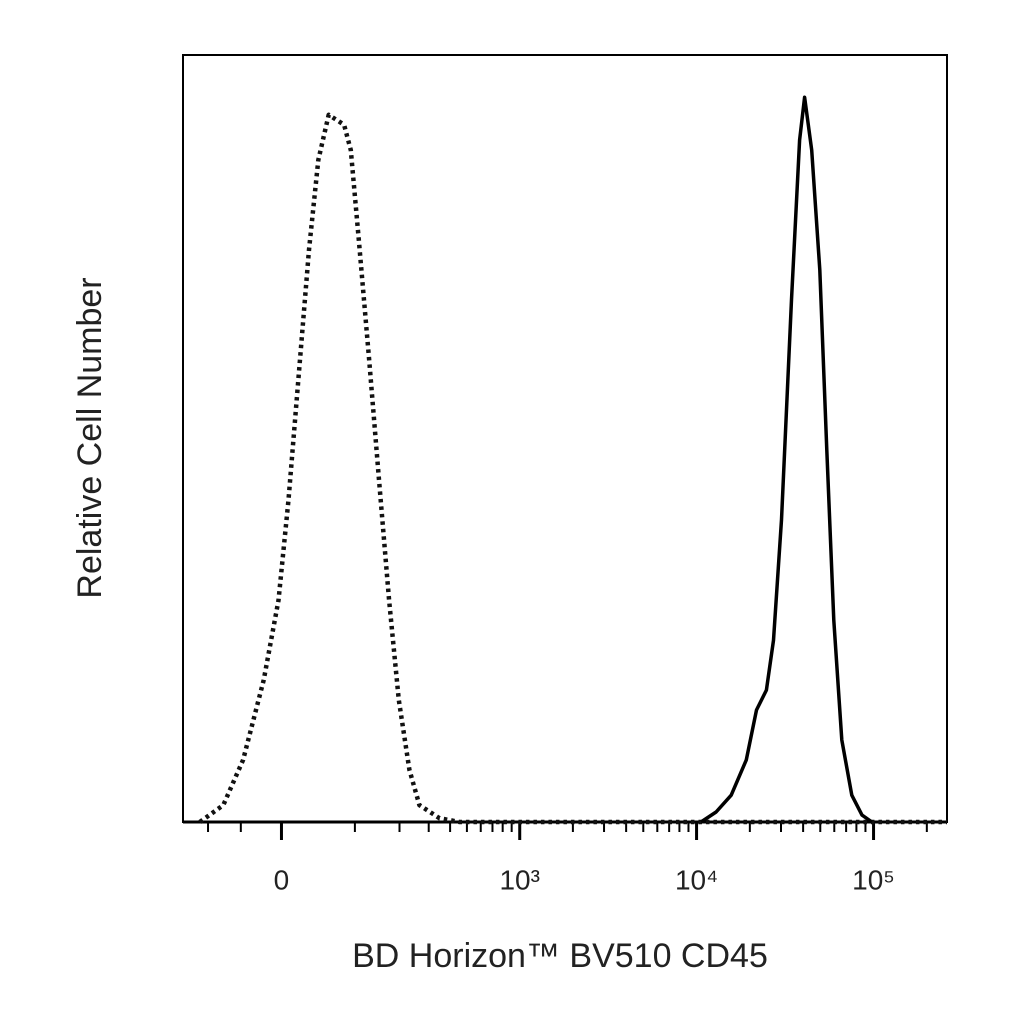 Image resolution: width=1024 pixels, height=1024 pixels. What do you see at coordinates (560, 956) in the screenshot?
I see `x-axis-label: BD Horizon™ BV510 CD45` at bounding box center [560, 956].